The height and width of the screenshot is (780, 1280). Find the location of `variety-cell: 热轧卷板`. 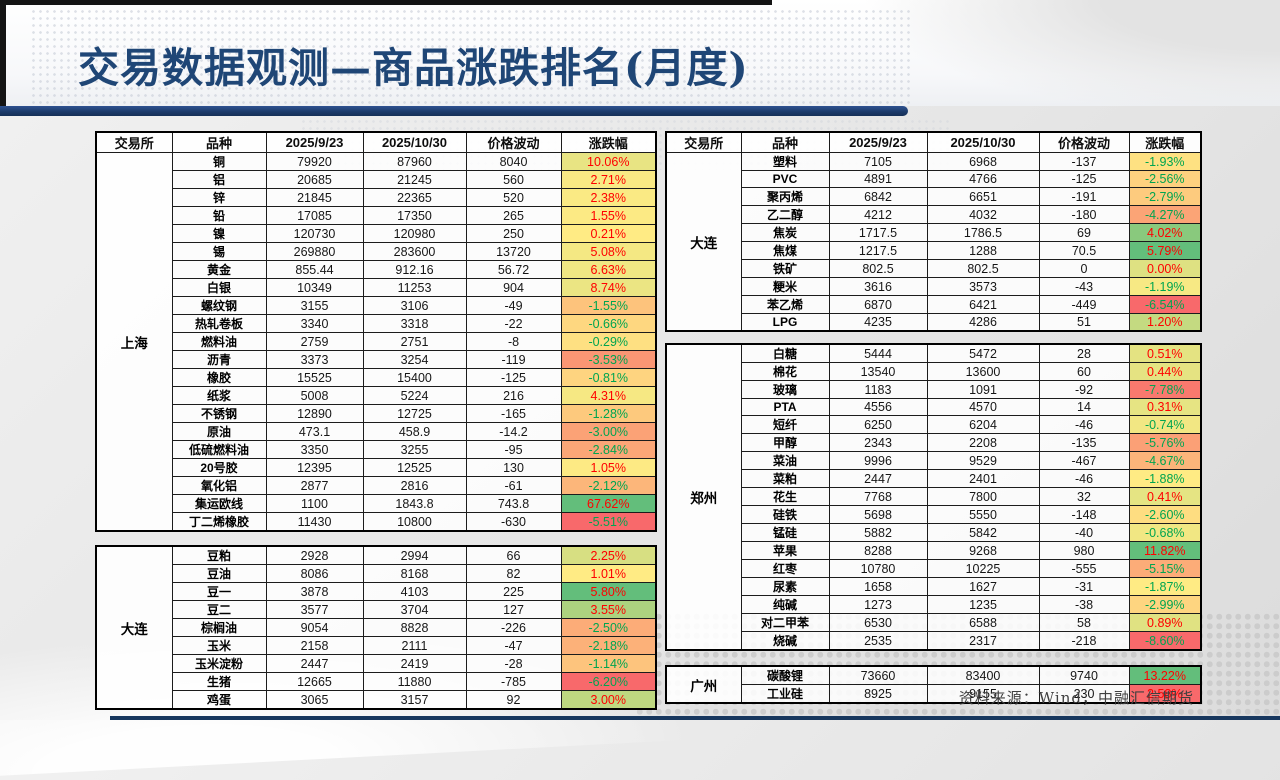

variety-cell: 热轧卷板 is located at coordinates (219, 323).